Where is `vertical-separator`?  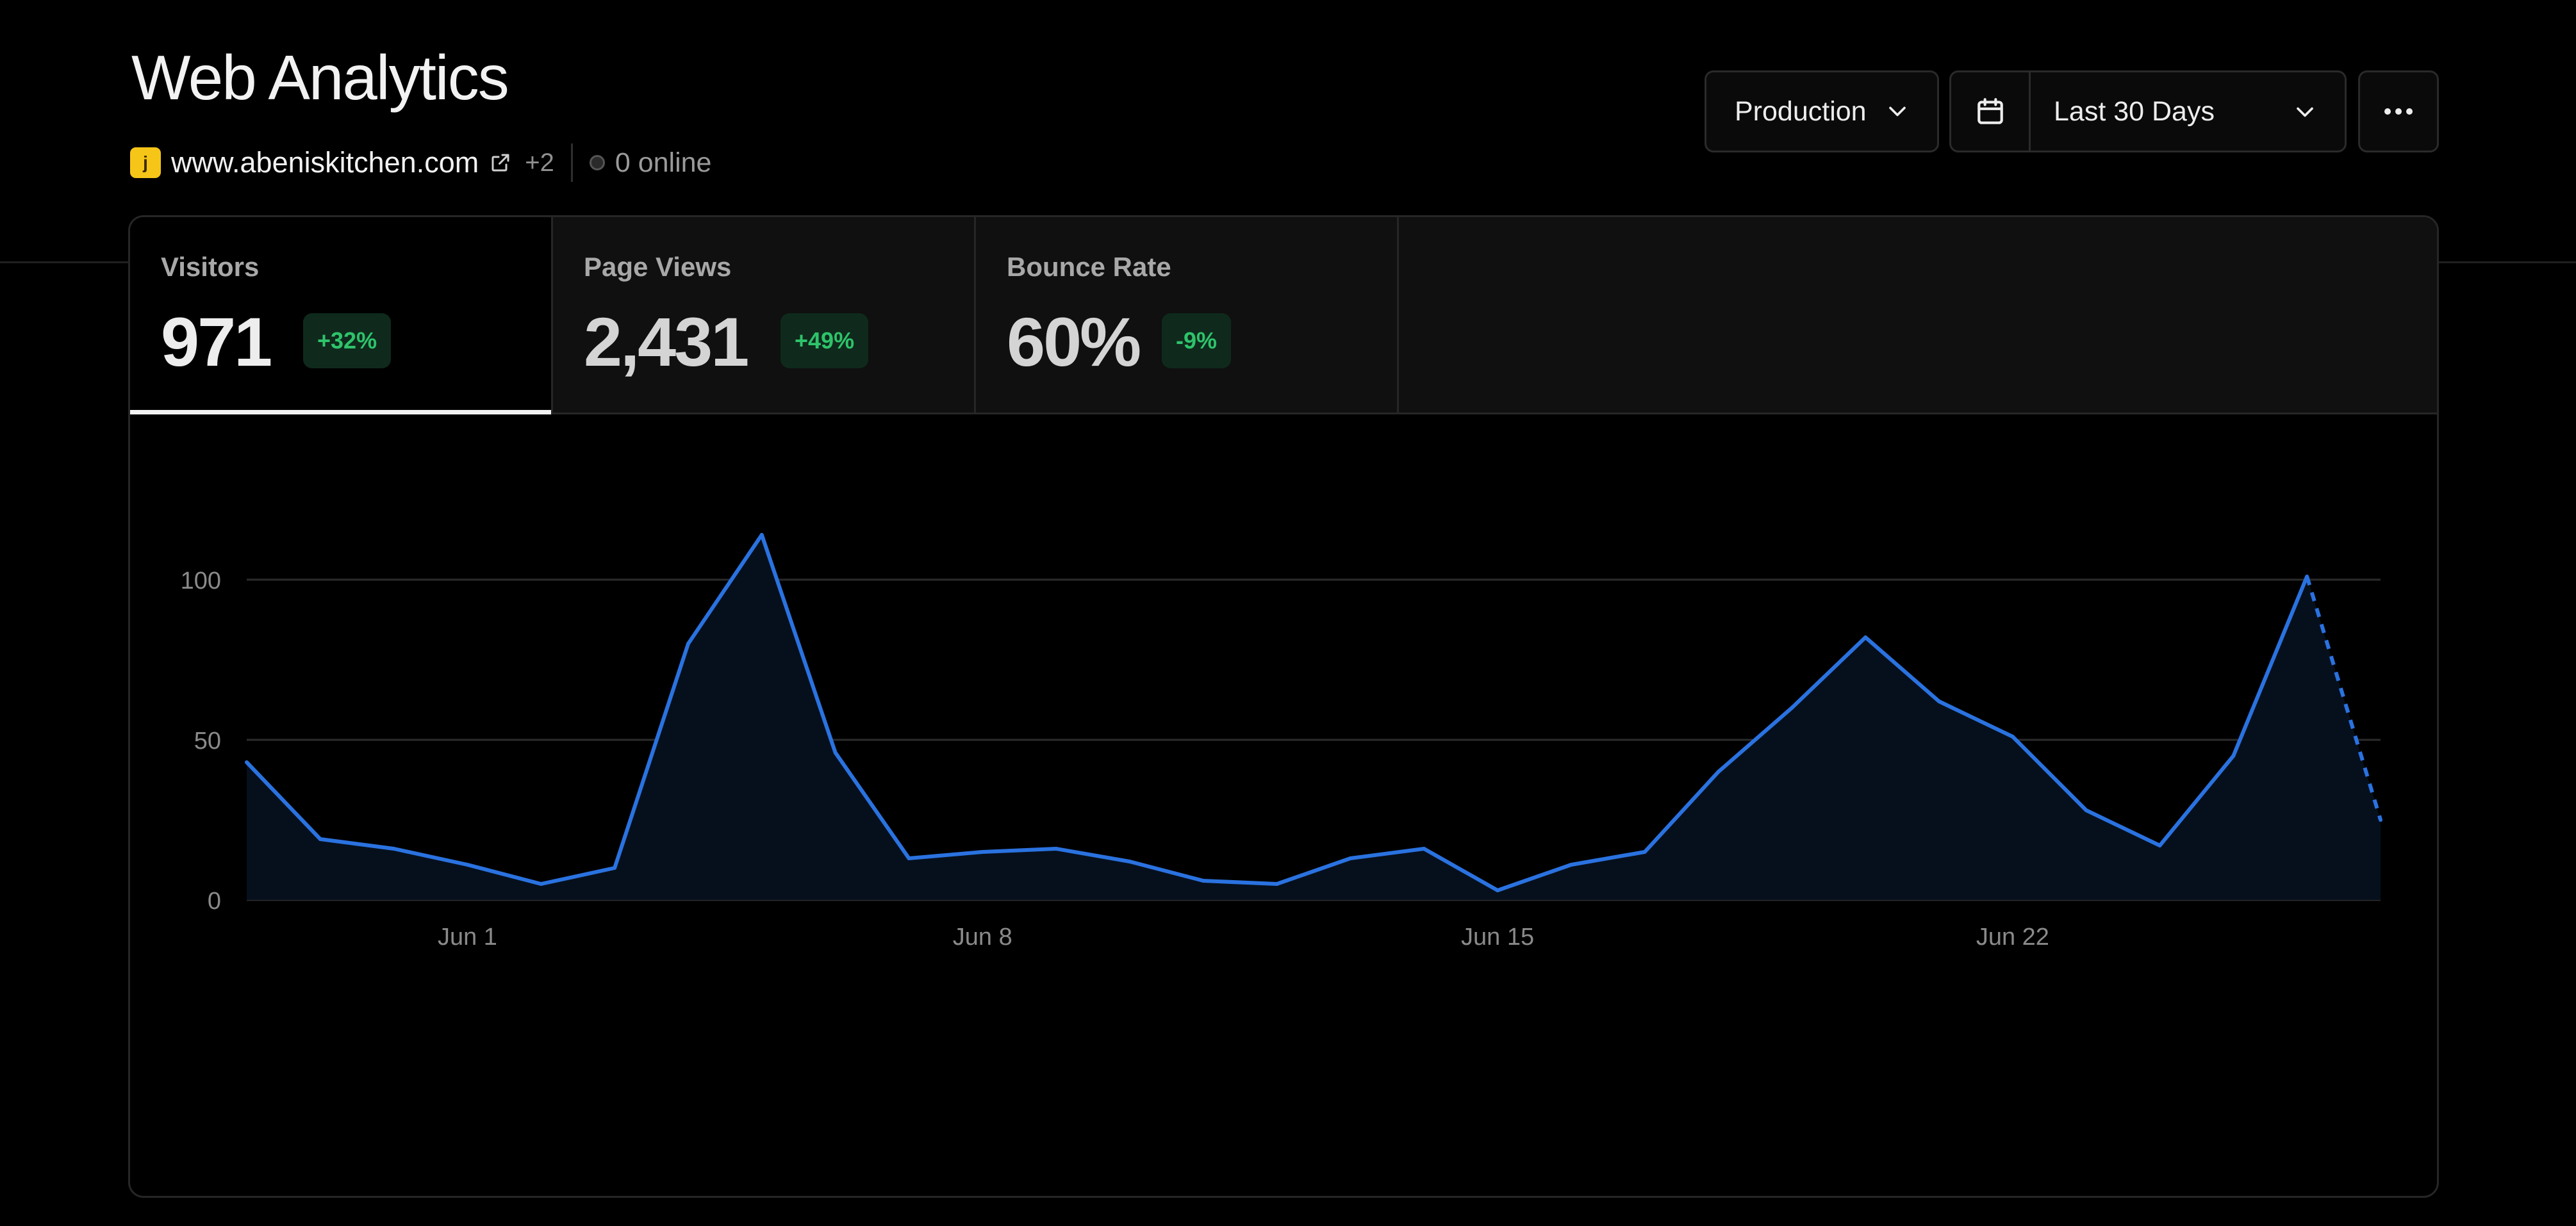
vertical-separator is located at coordinates (571, 162).